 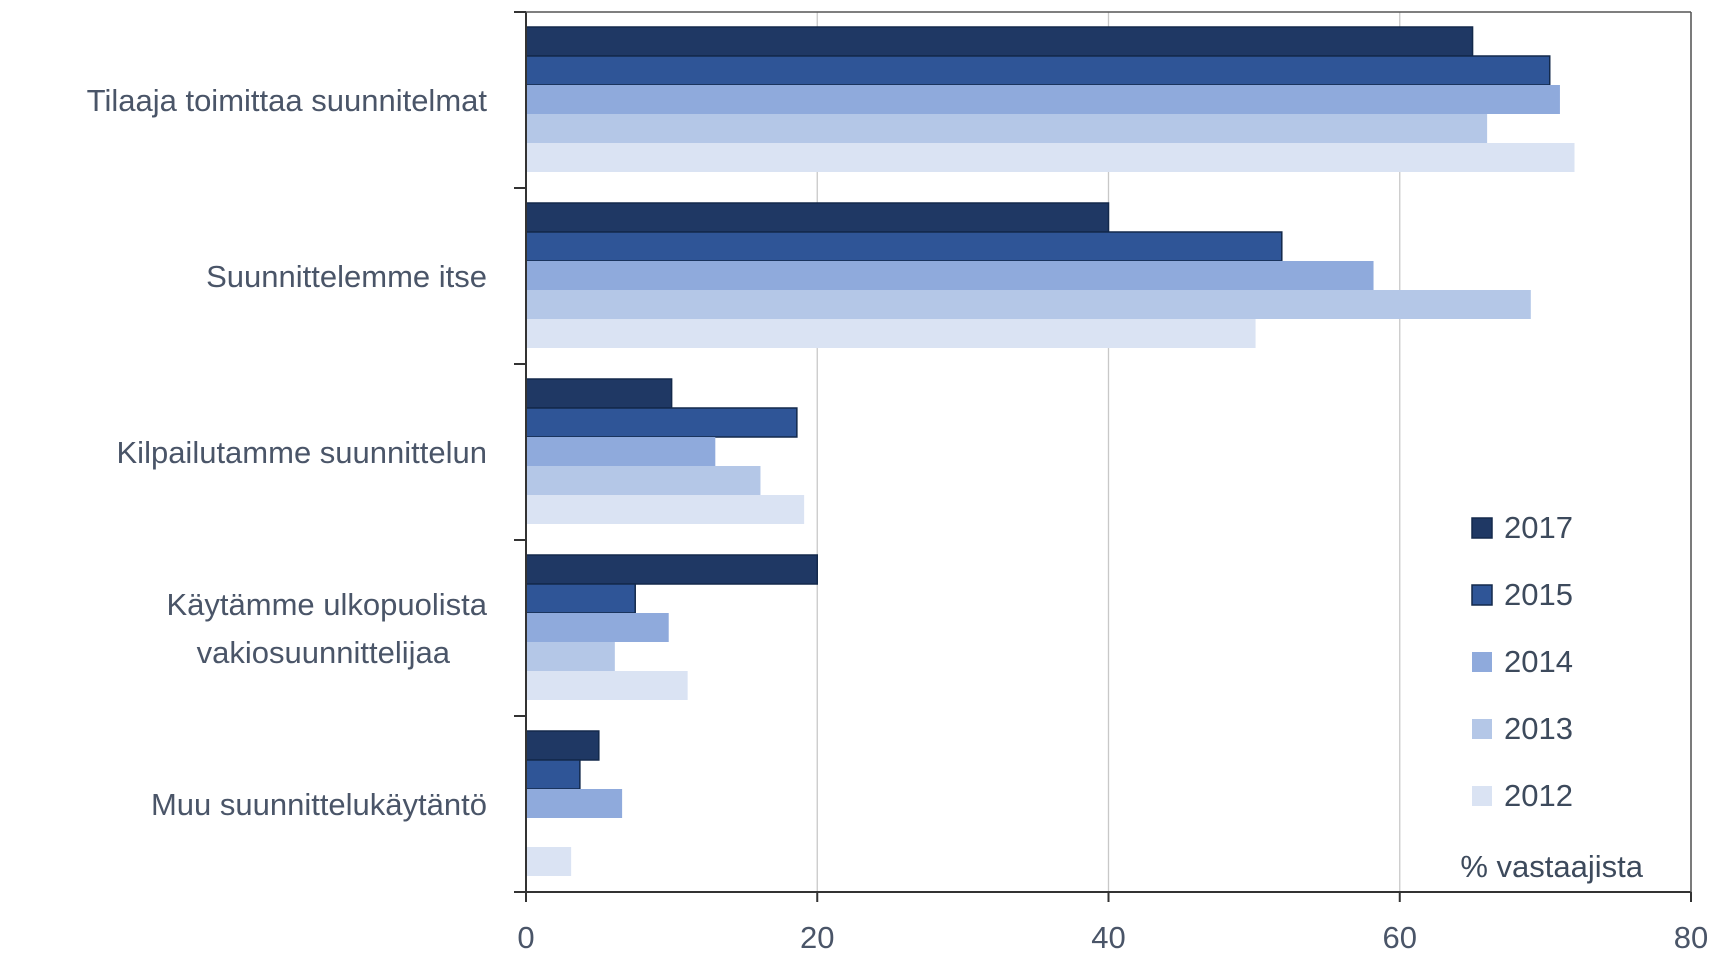 I want to click on legend-swatch-2014, so click(x=1482, y=662).